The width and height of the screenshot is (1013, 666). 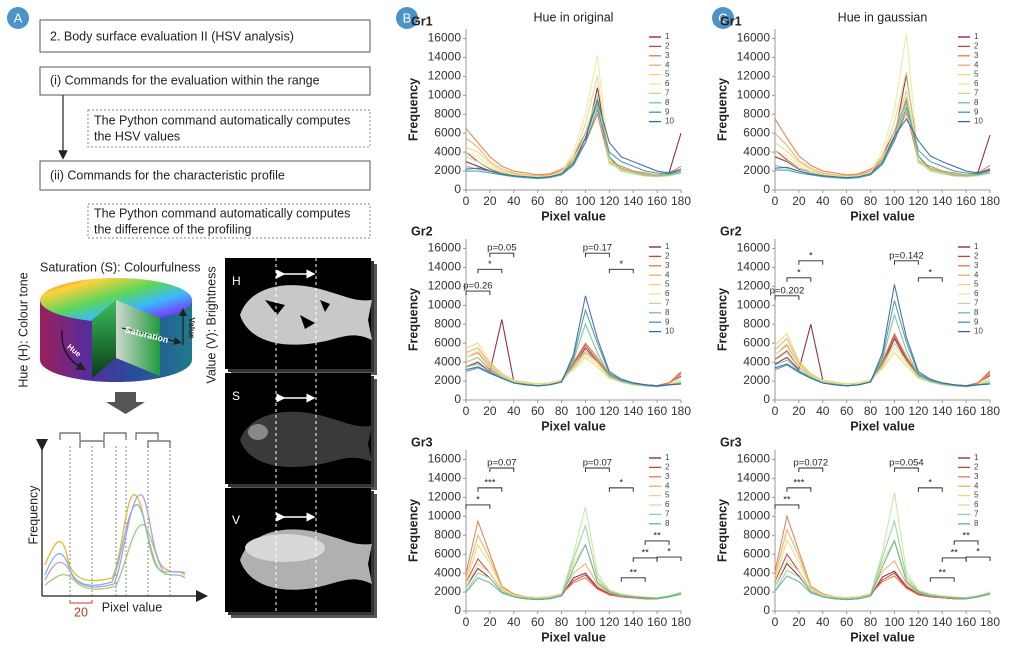 What do you see at coordinates (236, 520) in the screenshot?
I see `image-label: V` at bounding box center [236, 520].